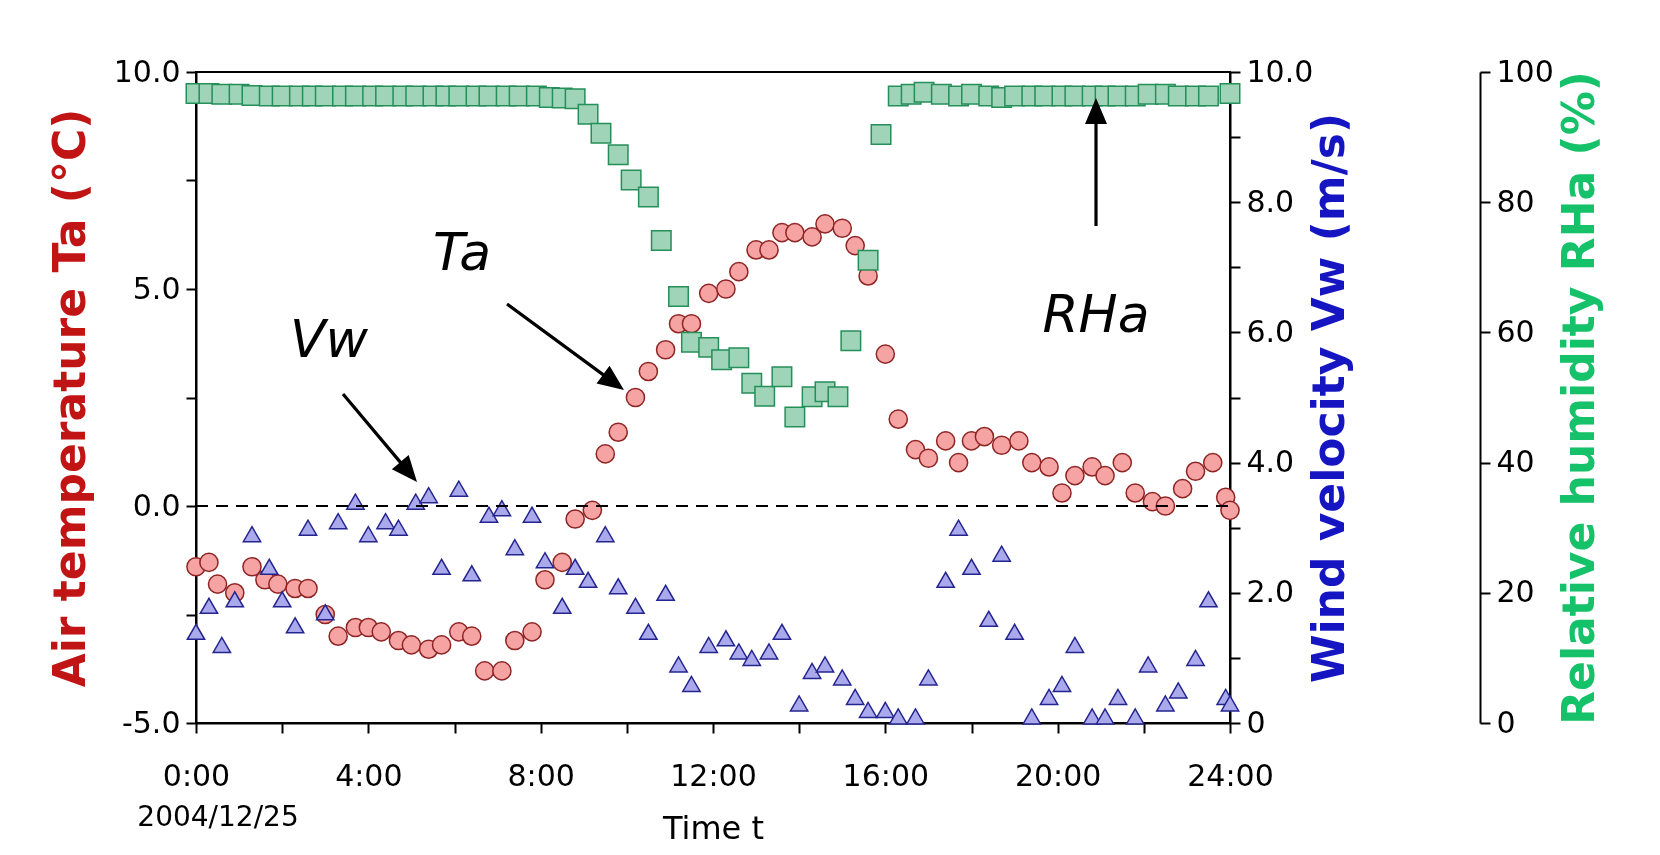  Describe the element at coordinates (1096, 314) in the screenshot. I see `annotation: RHa` at that location.